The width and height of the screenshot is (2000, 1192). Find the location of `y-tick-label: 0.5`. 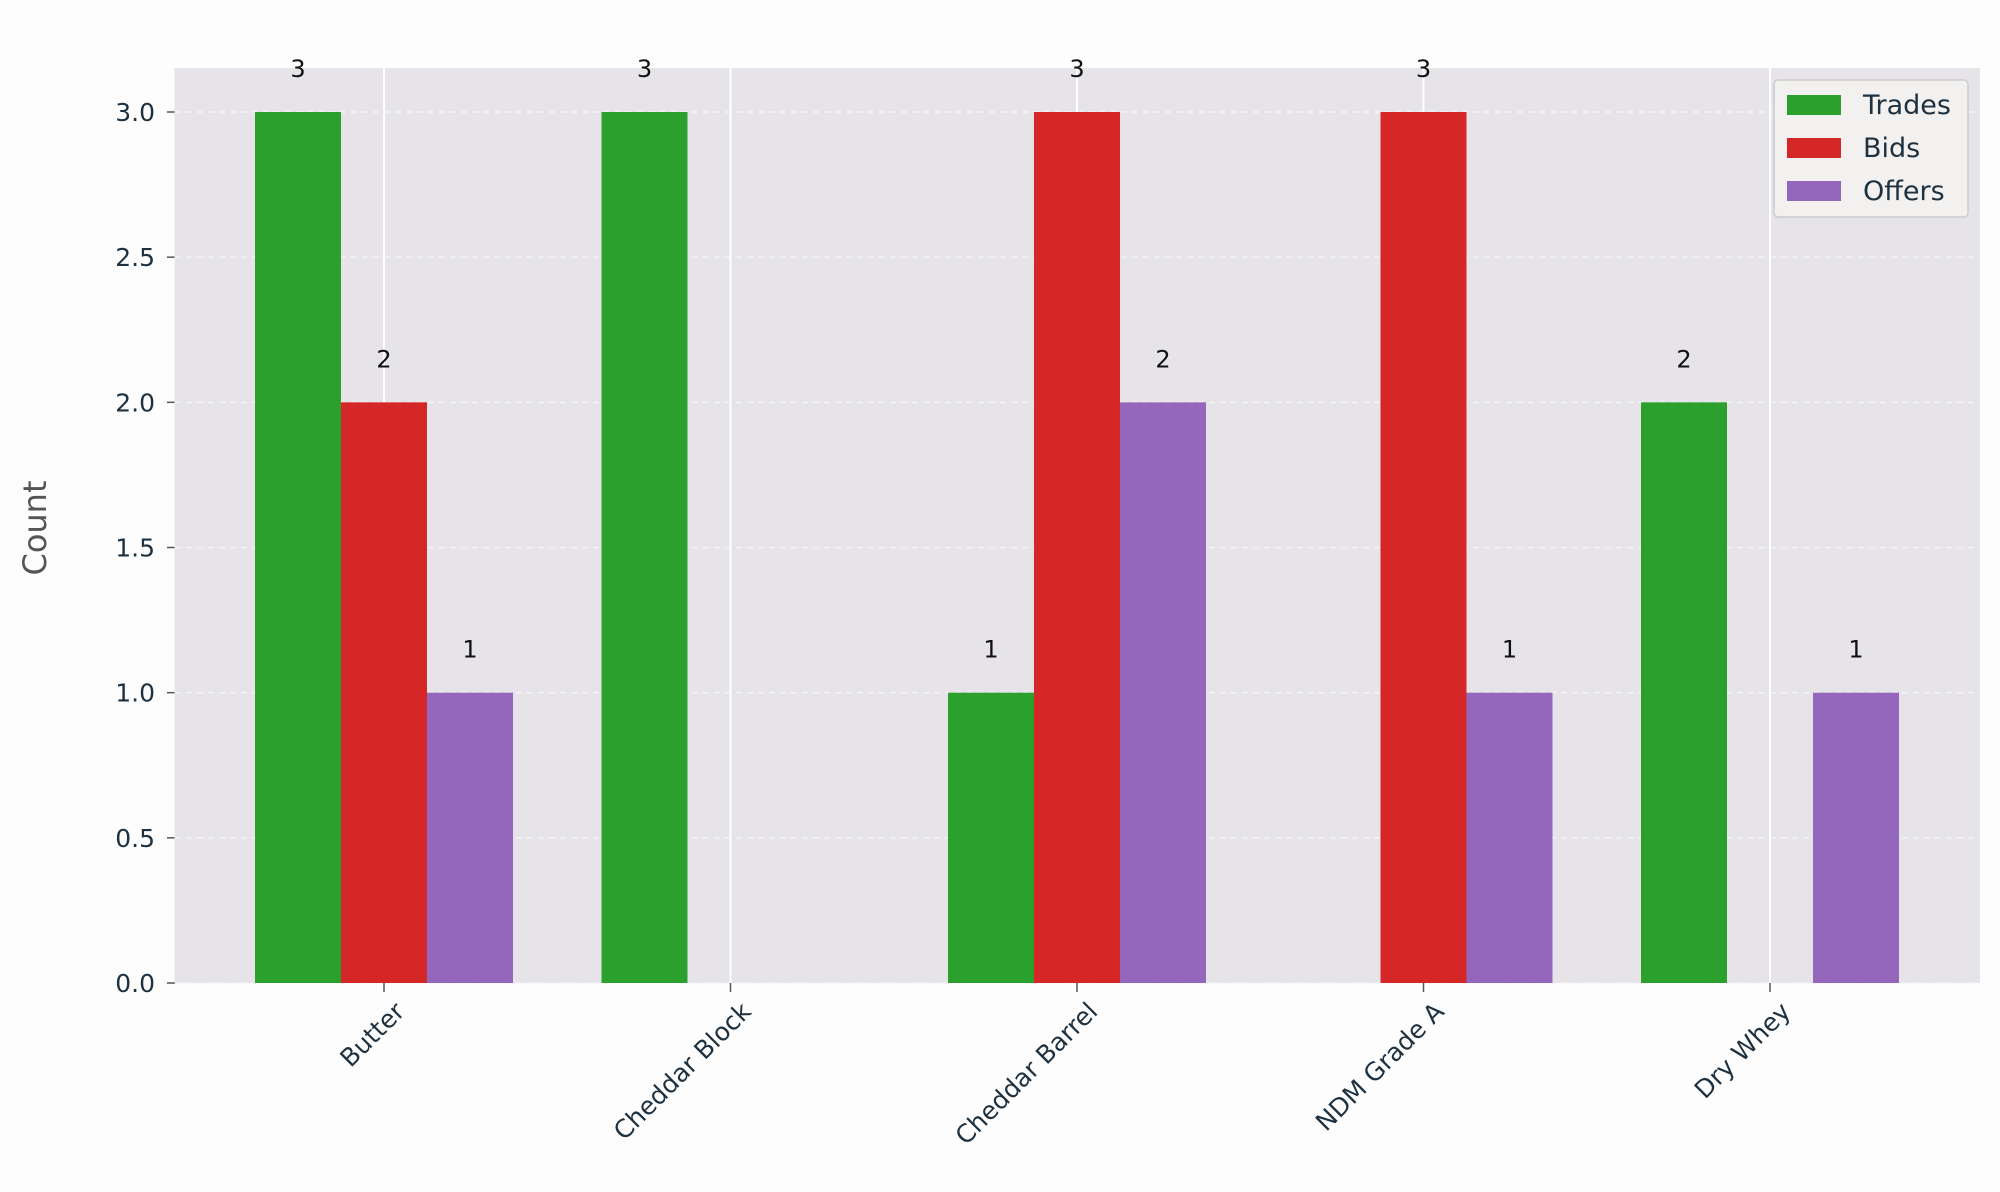

y-tick-label: 0.5 is located at coordinates (135, 838).